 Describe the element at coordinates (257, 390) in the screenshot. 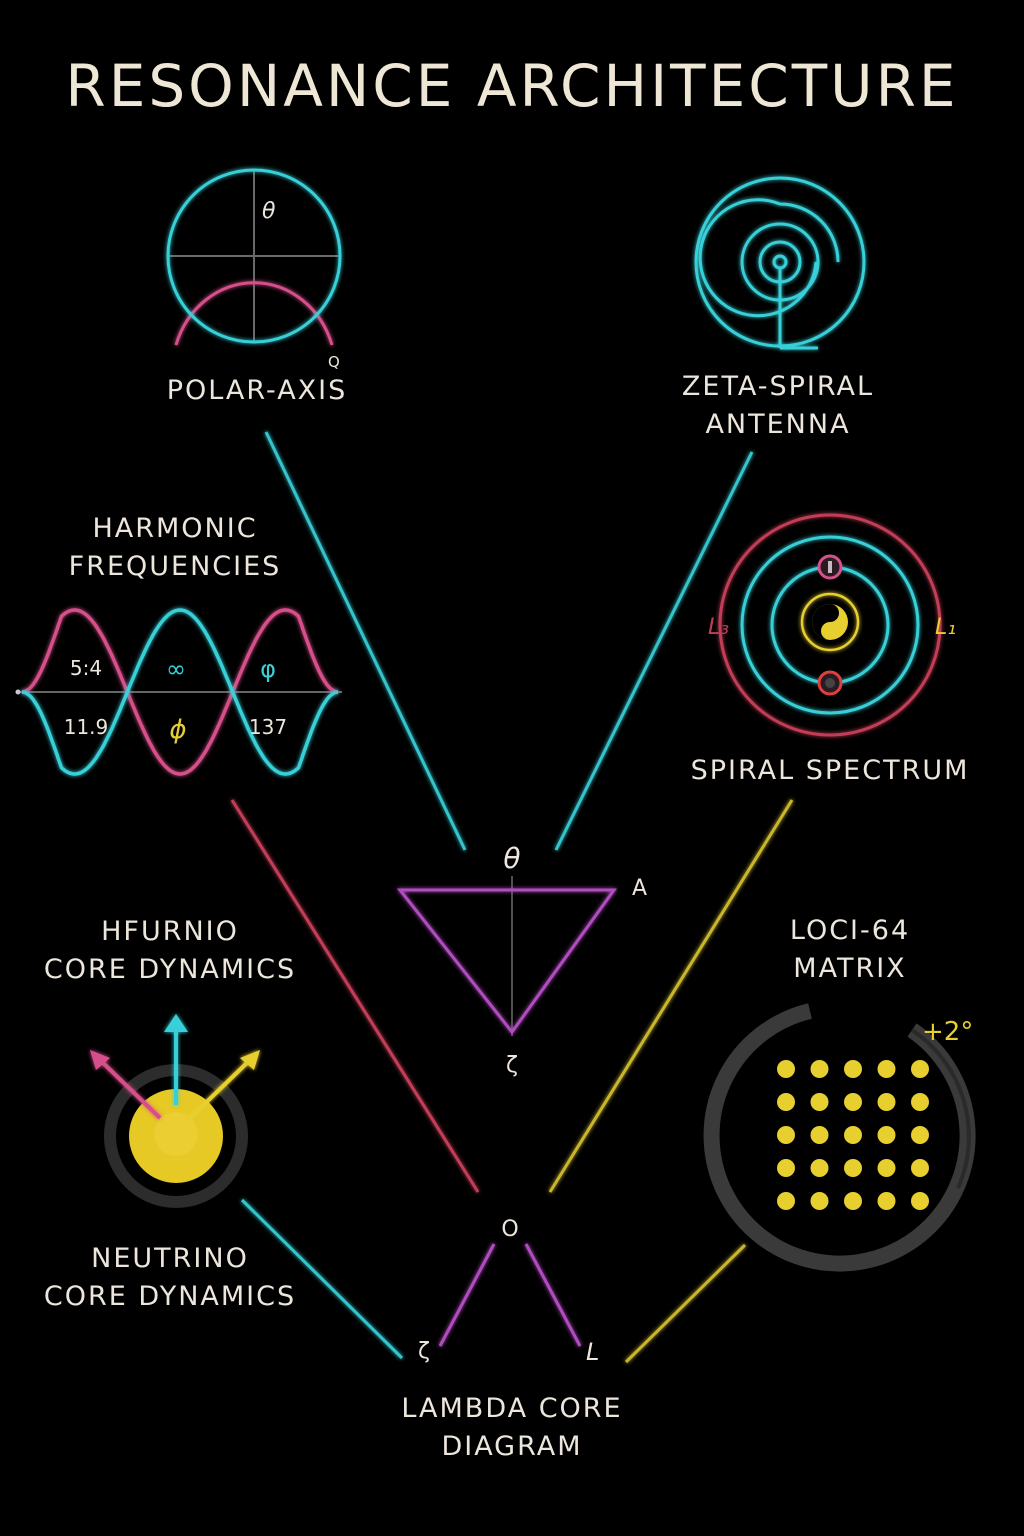

I see `polar-axis-label: POLAR-AXIS` at that location.